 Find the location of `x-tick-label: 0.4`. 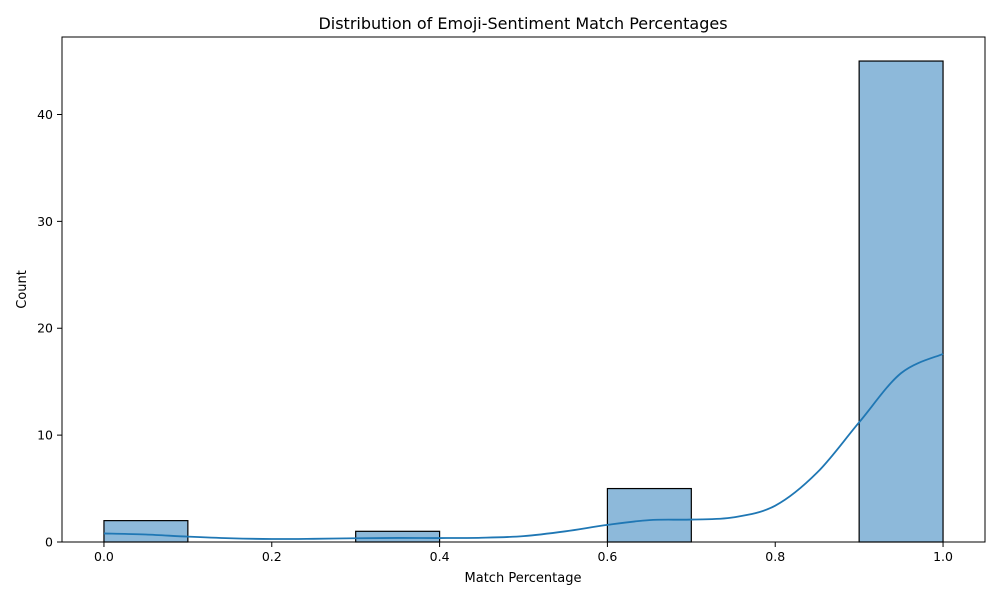

x-tick-label: 0.4 is located at coordinates (440, 556).